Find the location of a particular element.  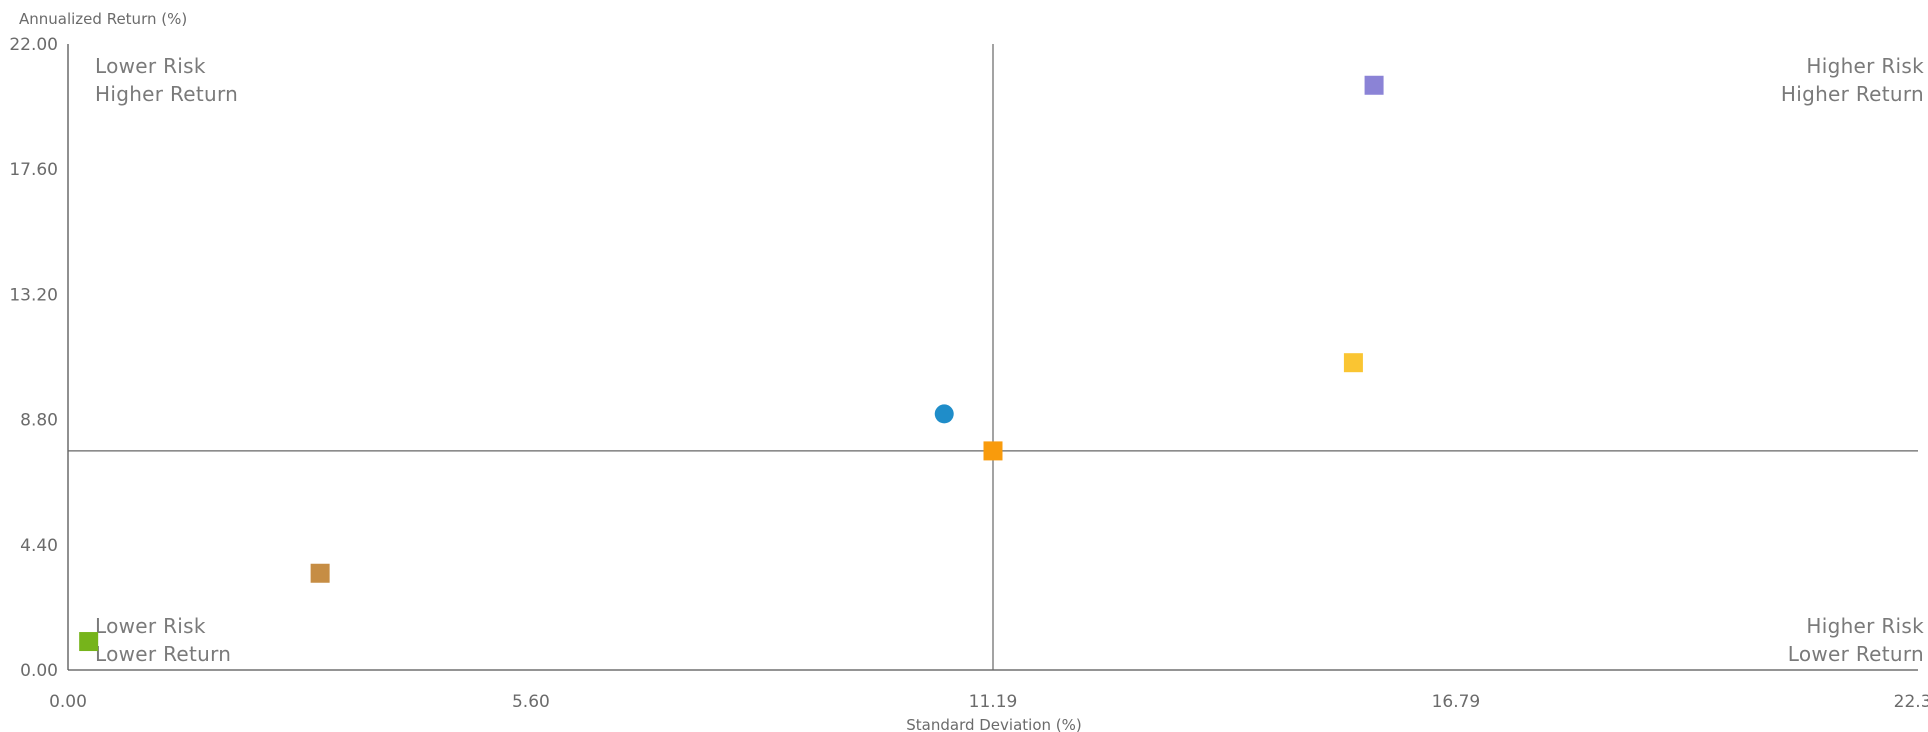

quadrant-label-bottom-right: Higher Risk is located at coordinates (1865, 626).